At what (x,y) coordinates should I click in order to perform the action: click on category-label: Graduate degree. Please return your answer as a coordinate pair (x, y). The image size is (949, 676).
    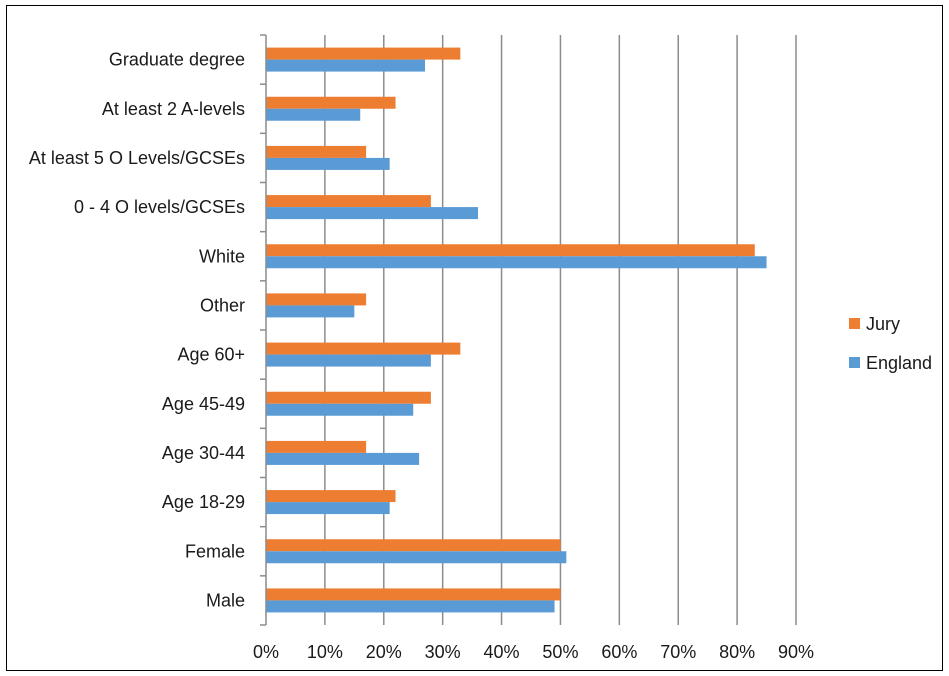
    Looking at the image, I should click on (177, 60).